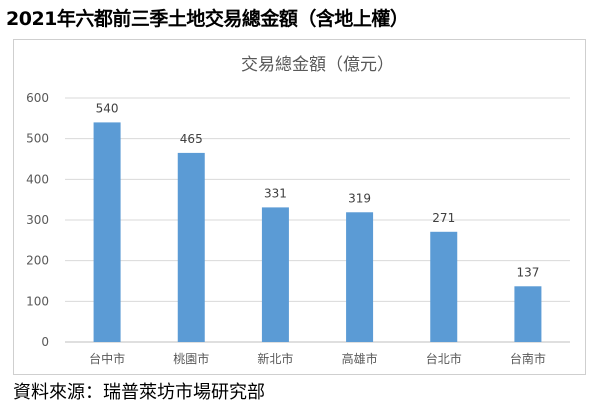 The height and width of the screenshot is (406, 600). I want to click on y-tick-label: 0, so click(45, 342).